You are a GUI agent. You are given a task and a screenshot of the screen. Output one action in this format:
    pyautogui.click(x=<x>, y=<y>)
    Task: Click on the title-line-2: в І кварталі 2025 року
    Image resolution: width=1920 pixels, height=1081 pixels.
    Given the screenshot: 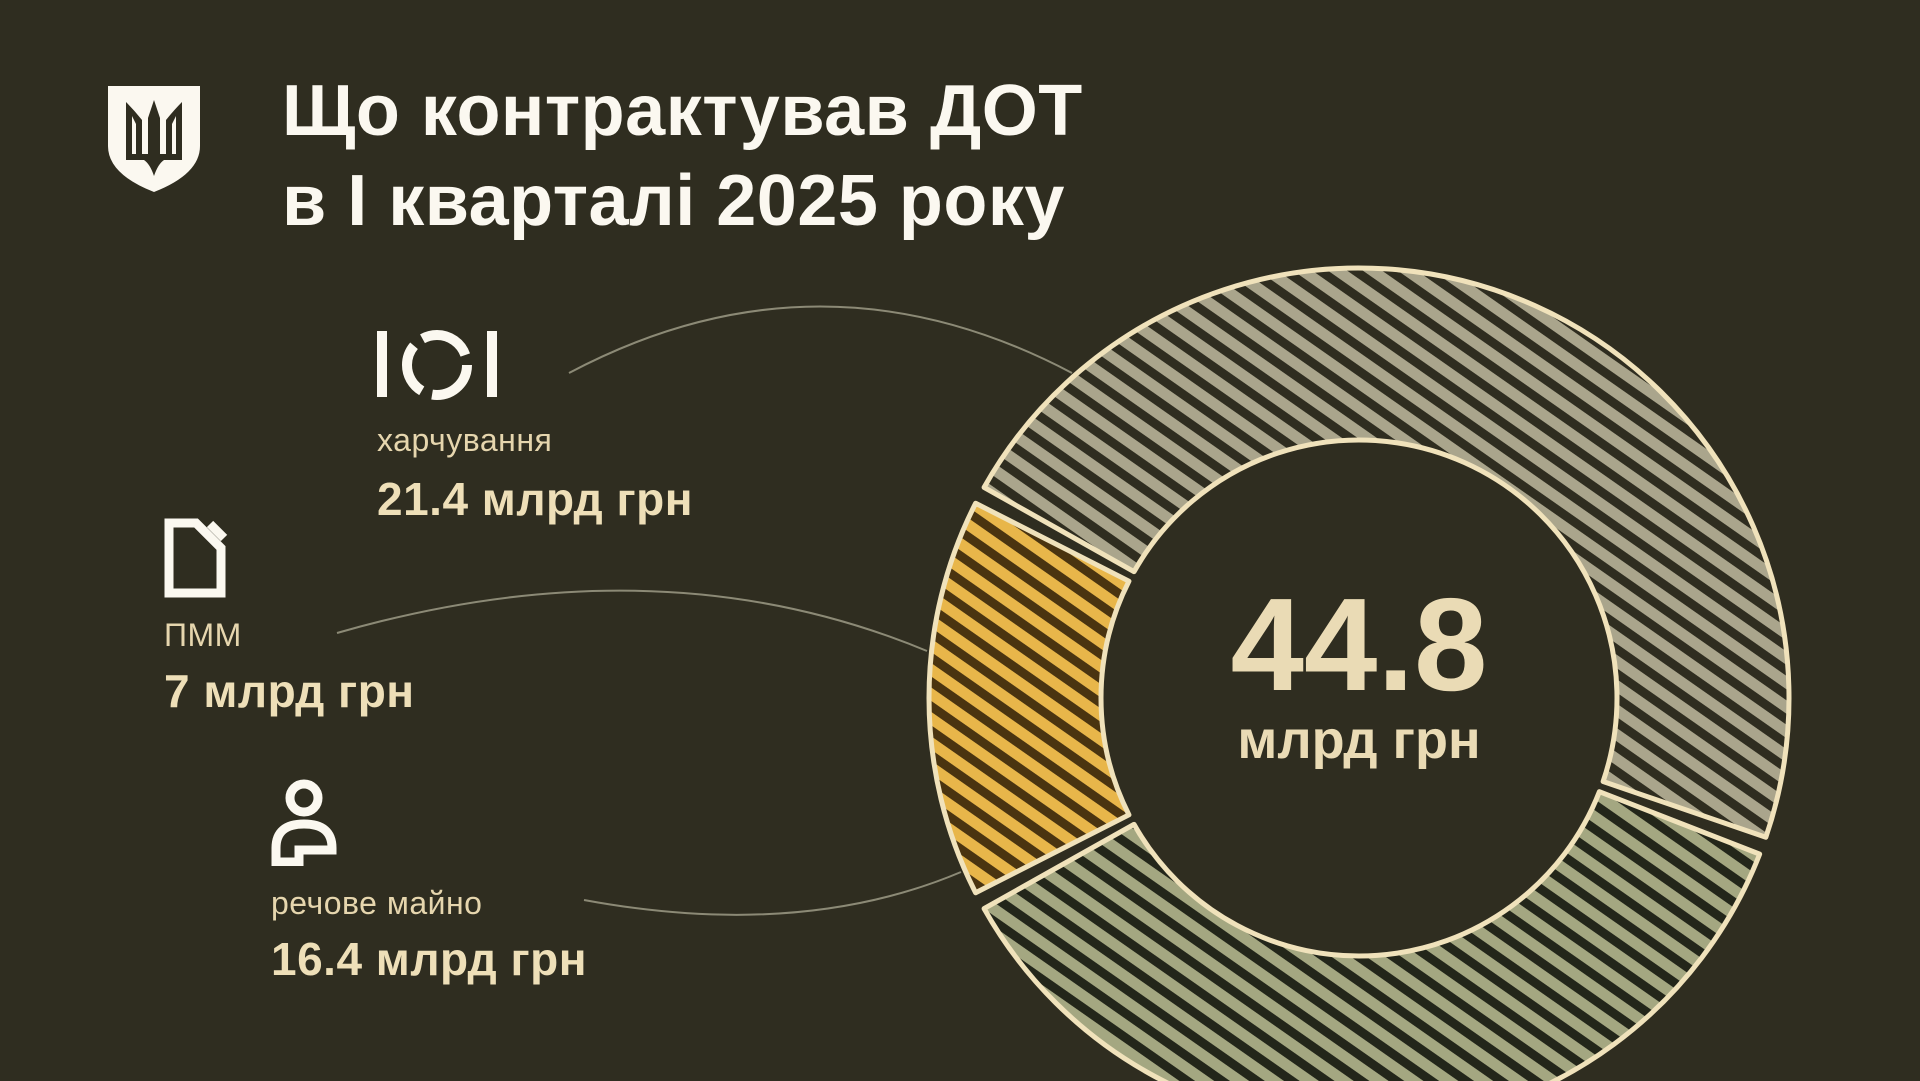 What is the action you would take?
    pyautogui.click(x=673, y=201)
    